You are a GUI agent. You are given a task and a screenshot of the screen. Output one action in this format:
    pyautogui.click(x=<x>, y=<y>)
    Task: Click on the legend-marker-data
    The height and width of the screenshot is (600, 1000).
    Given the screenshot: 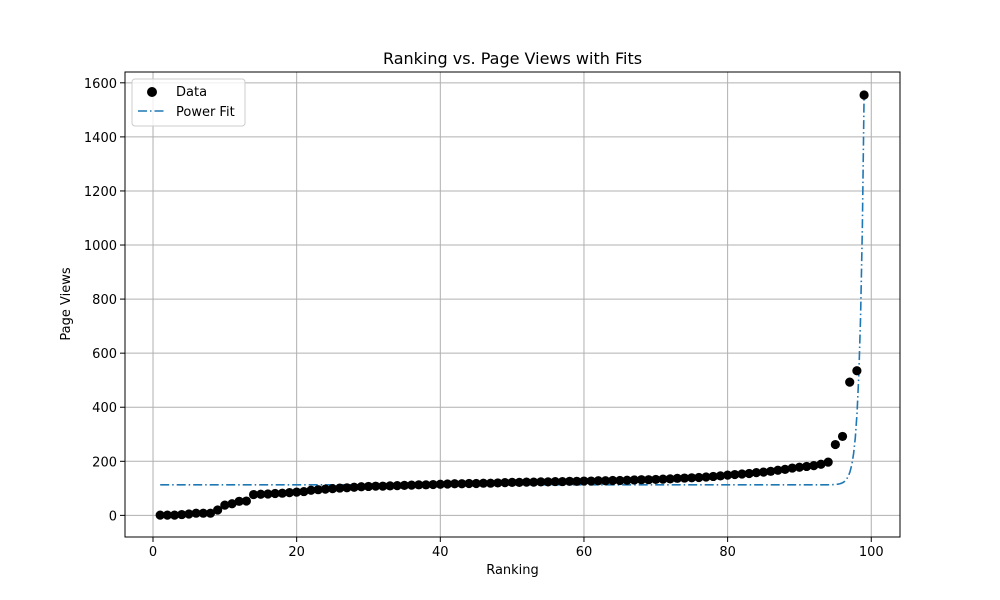 What is the action you would take?
    pyautogui.click(x=152, y=92)
    